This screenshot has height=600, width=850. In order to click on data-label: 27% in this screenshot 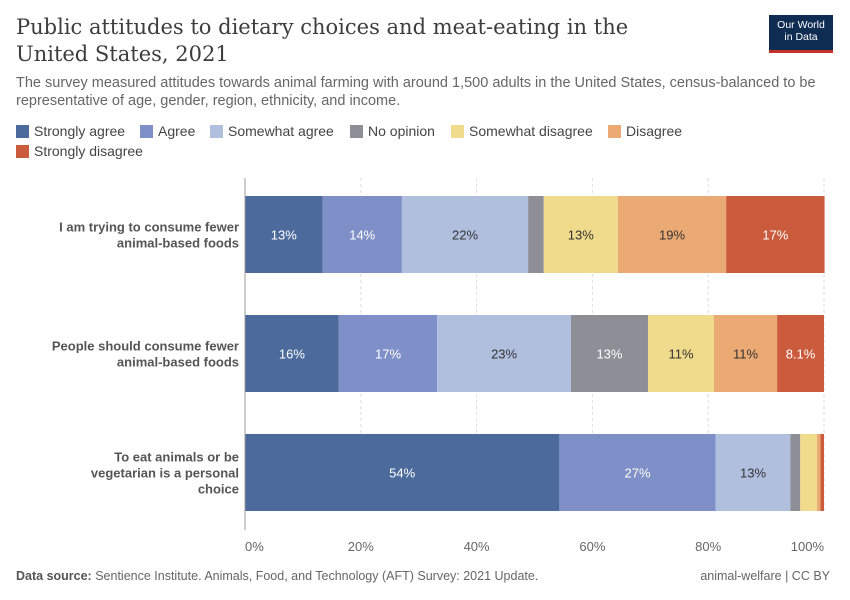, I will do `click(638, 473)`.